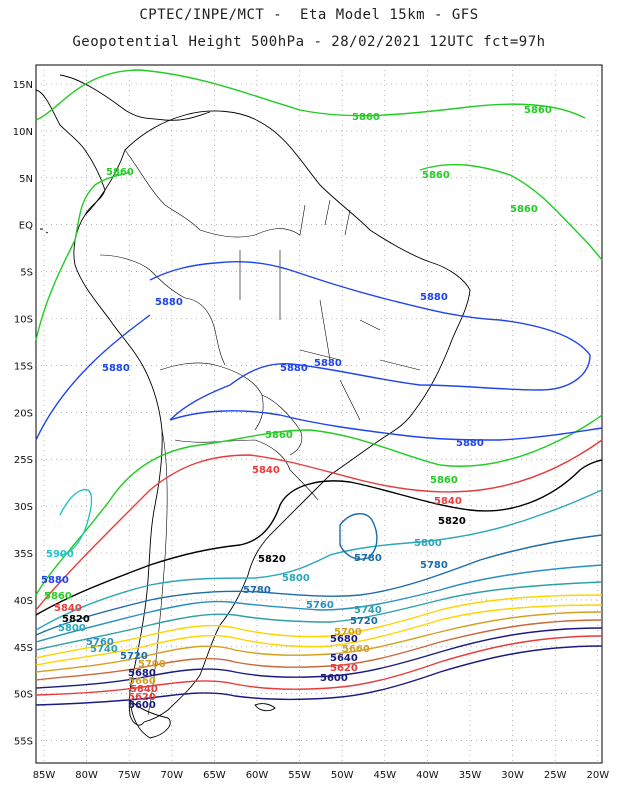 The height and width of the screenshot is (800, 618). What do you see at coordinates (436, 175) in the screenshot?
I see `label-5860-d: 5860` at bounding box center [436, 175].